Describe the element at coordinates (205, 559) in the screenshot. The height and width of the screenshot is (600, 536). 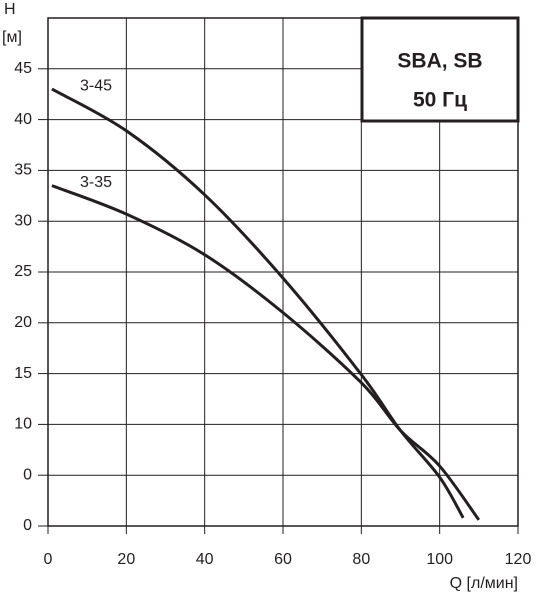
I see `x-tick-label: 40` at that location.